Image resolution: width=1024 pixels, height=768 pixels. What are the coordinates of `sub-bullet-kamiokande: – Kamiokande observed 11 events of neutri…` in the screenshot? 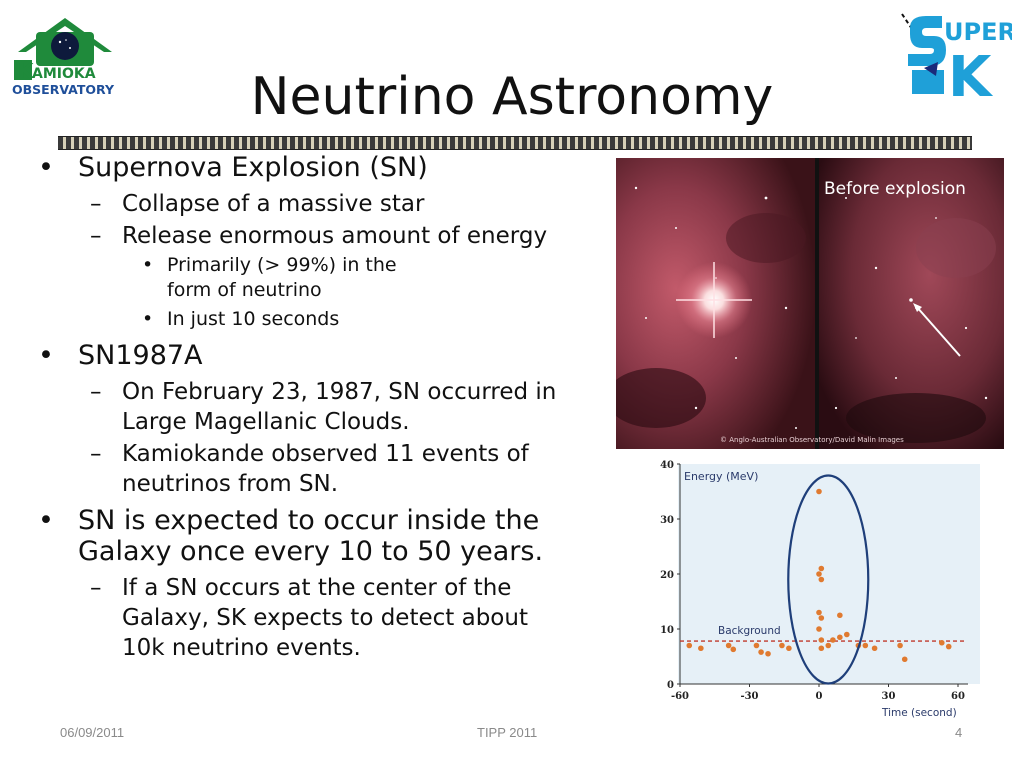 It's located at (309, 469).